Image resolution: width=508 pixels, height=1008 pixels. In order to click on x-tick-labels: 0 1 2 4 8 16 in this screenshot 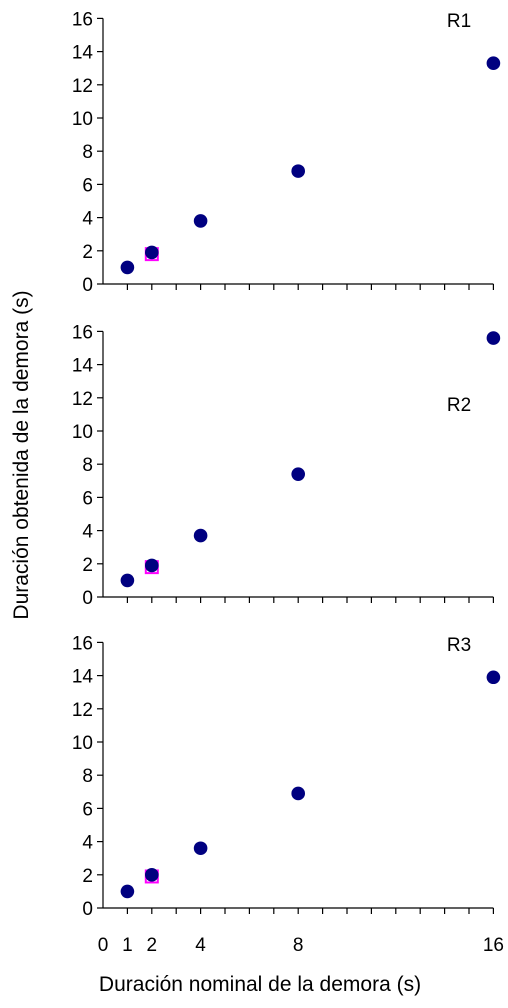, I will do `click(301, 945)`.